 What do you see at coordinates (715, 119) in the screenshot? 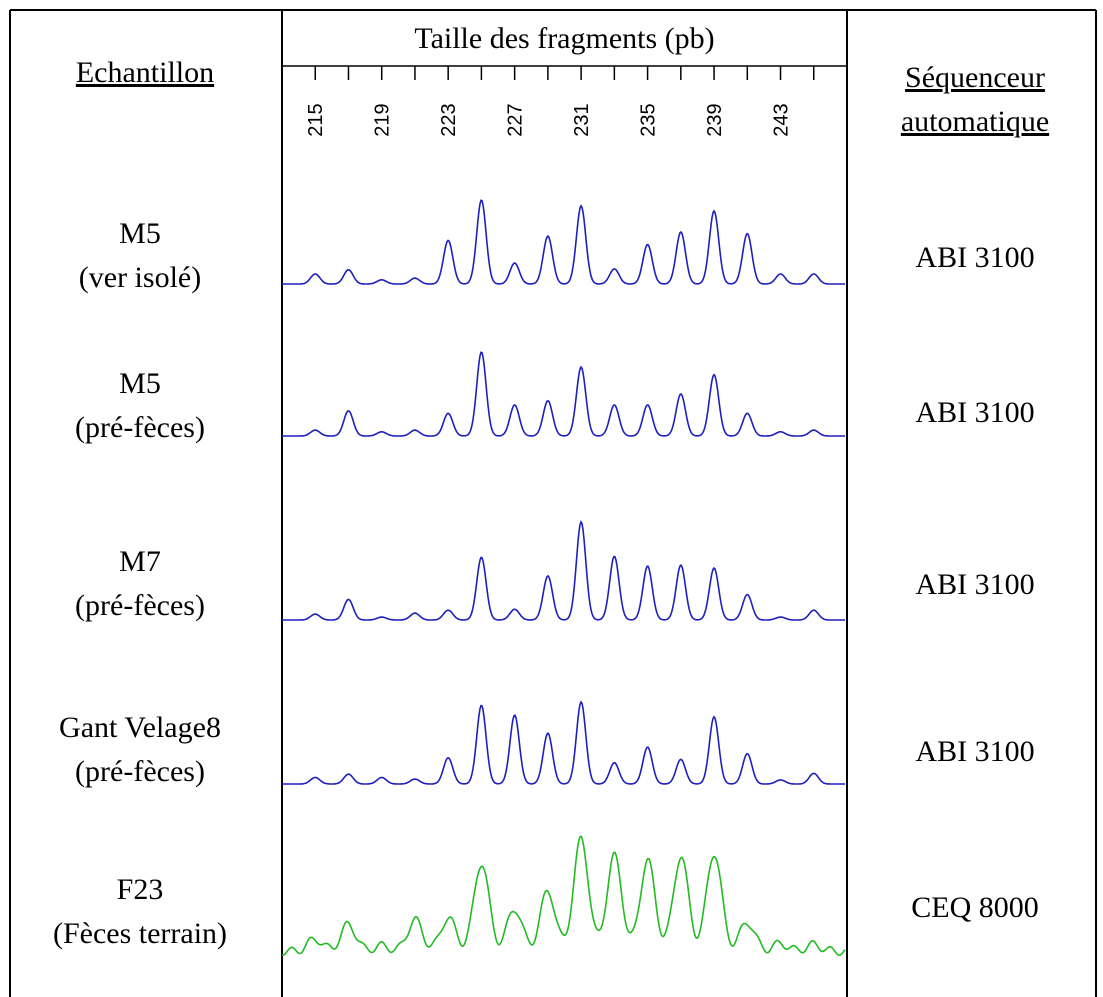
I see `tick-label: 239` at bounding box center [715, 119].